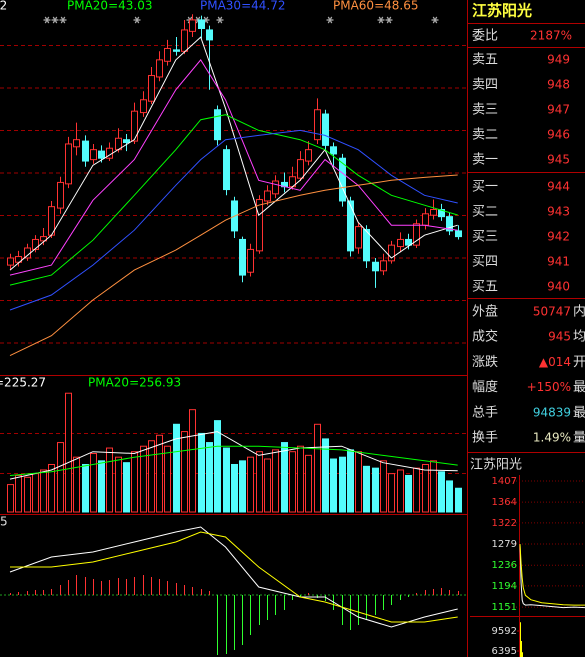 This screenshot has height=657, width=585. What do you see at coordinates (485, 135) in the screenshot?
I see `order-label: 卖二` at bounding box center [485, 135].